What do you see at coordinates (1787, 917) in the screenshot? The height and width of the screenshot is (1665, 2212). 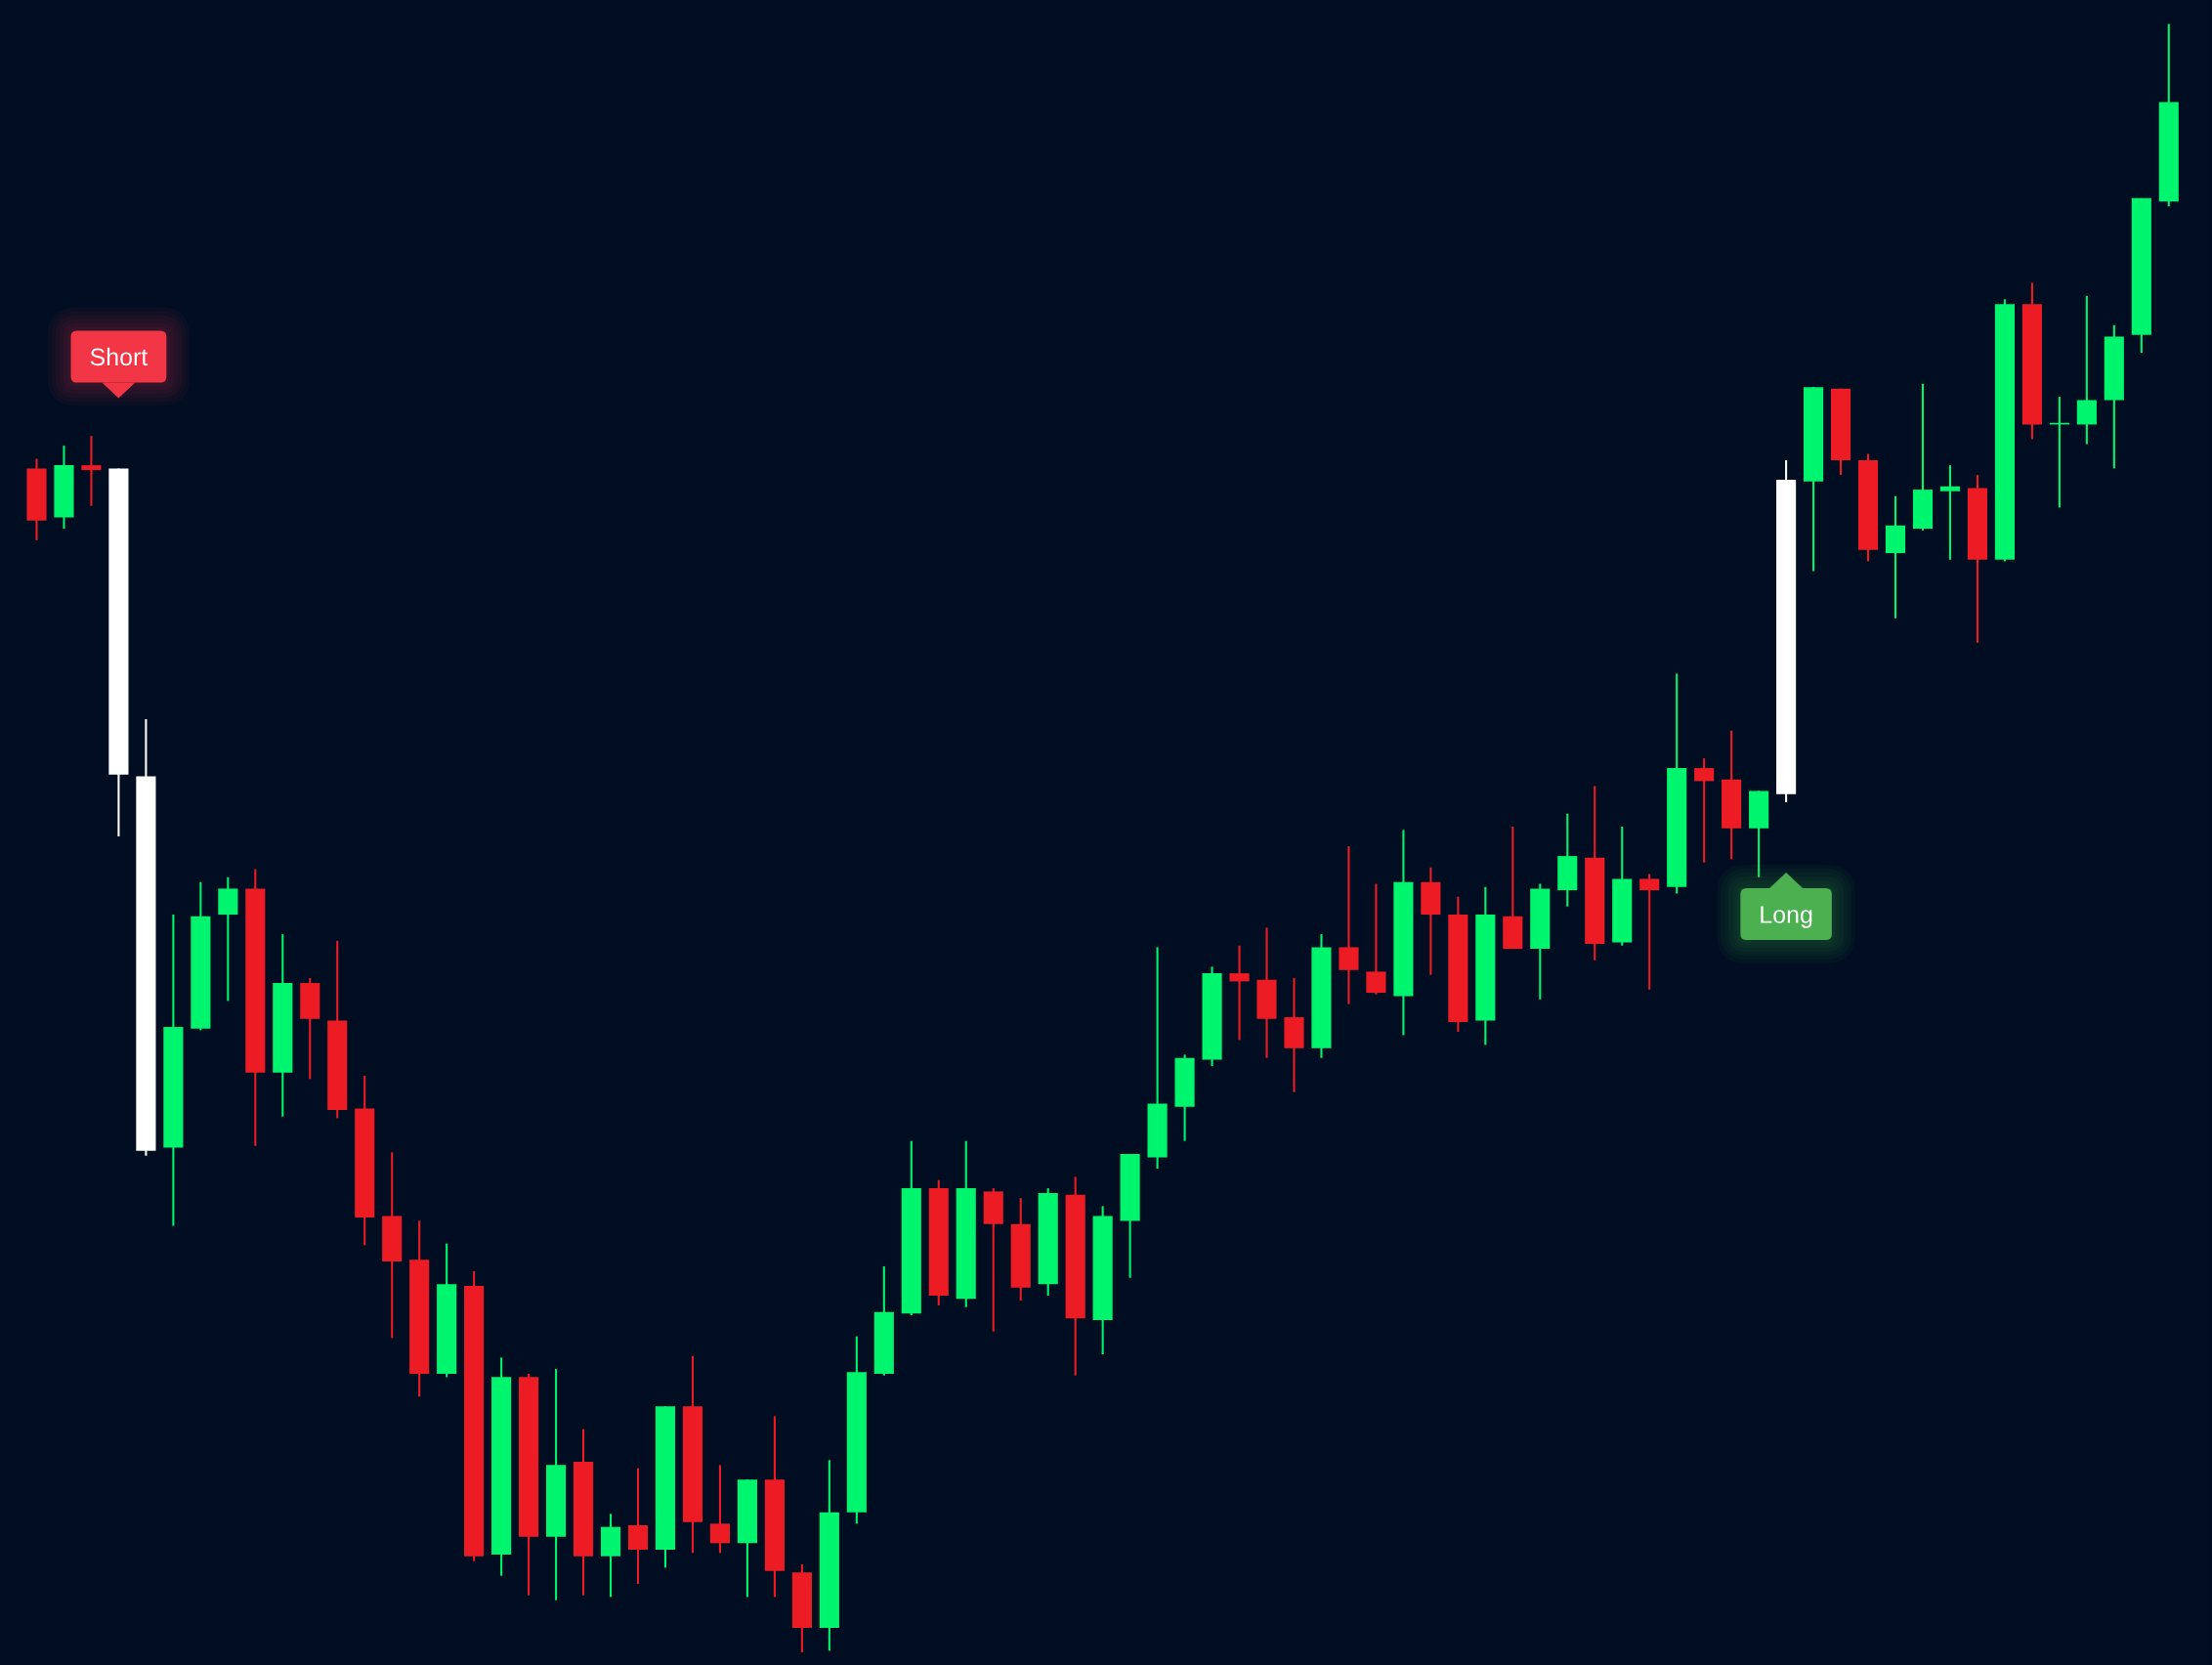 I see `annotation: Long` at bounding box center [1787, 917].